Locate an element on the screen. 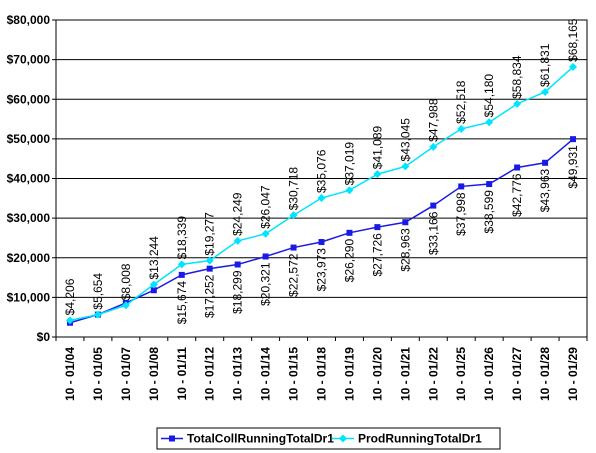 The width and height of the screenshot is (596, 453). x-tick-label: 10 - 01/18 is located at coordinates (322, 374).